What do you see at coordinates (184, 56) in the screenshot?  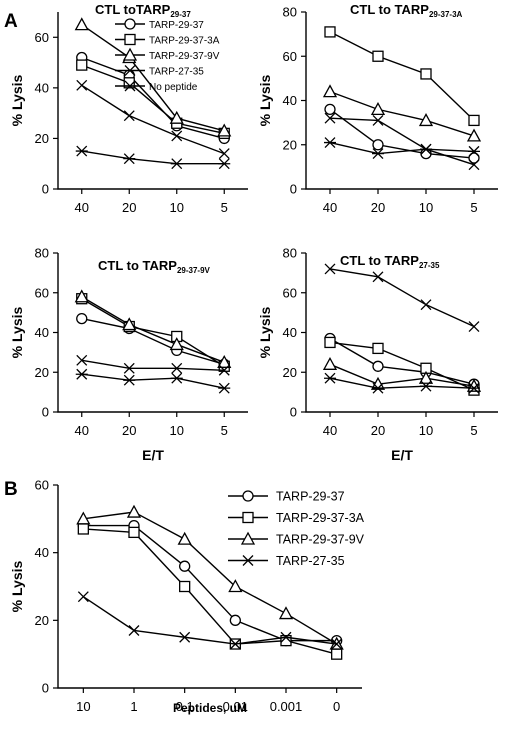 I see `legend-label: TARP-29-37-9V` at bounding box center [184, 56].